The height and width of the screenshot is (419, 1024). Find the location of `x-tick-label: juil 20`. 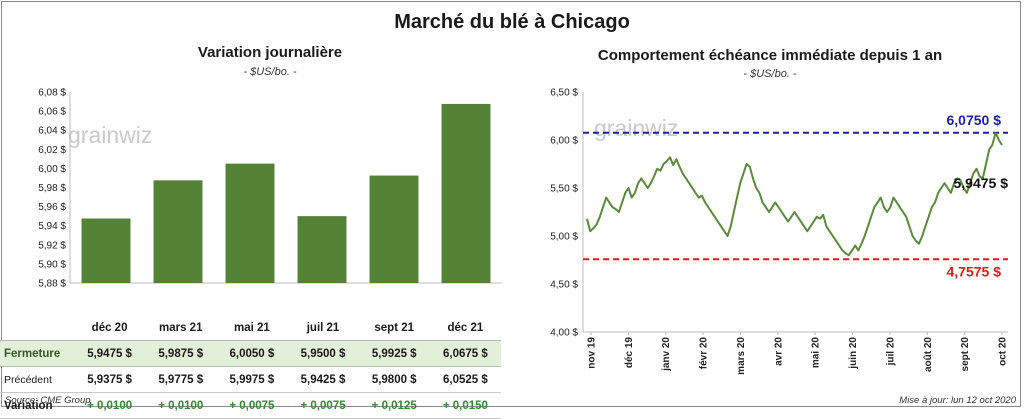

x-tick-label: juil 20 is located at coordinates (890, 352).